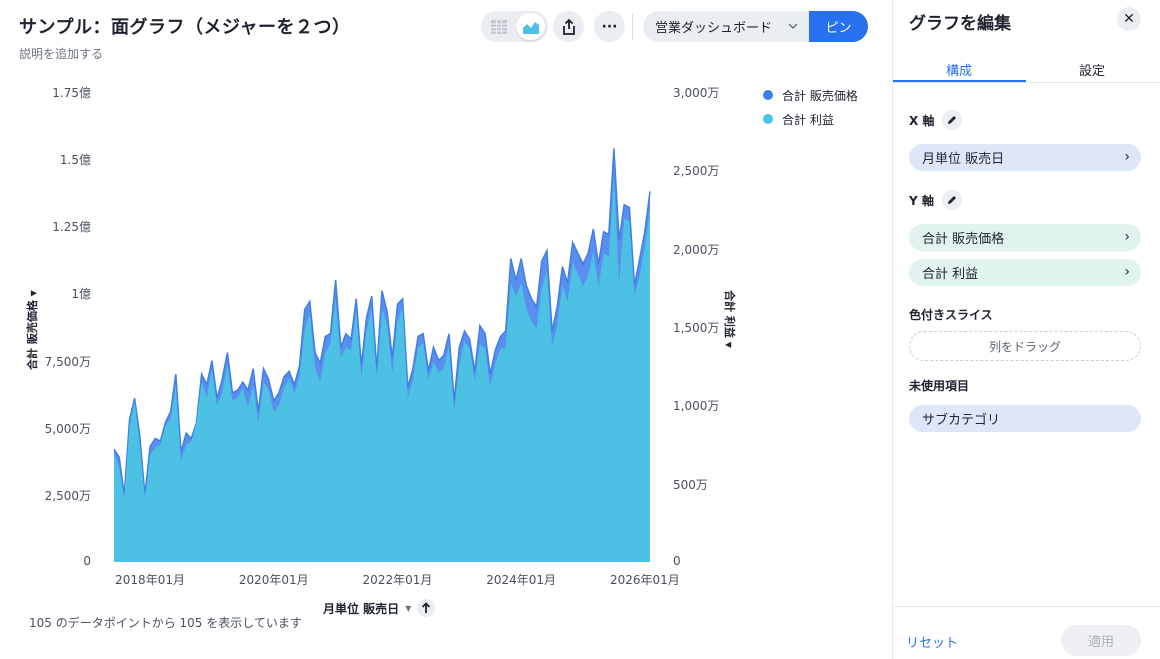  Describe the element at coordinates (32, 335) in the screenshot. I see `y-axis-left-title: 合計 販売価格` at that location.